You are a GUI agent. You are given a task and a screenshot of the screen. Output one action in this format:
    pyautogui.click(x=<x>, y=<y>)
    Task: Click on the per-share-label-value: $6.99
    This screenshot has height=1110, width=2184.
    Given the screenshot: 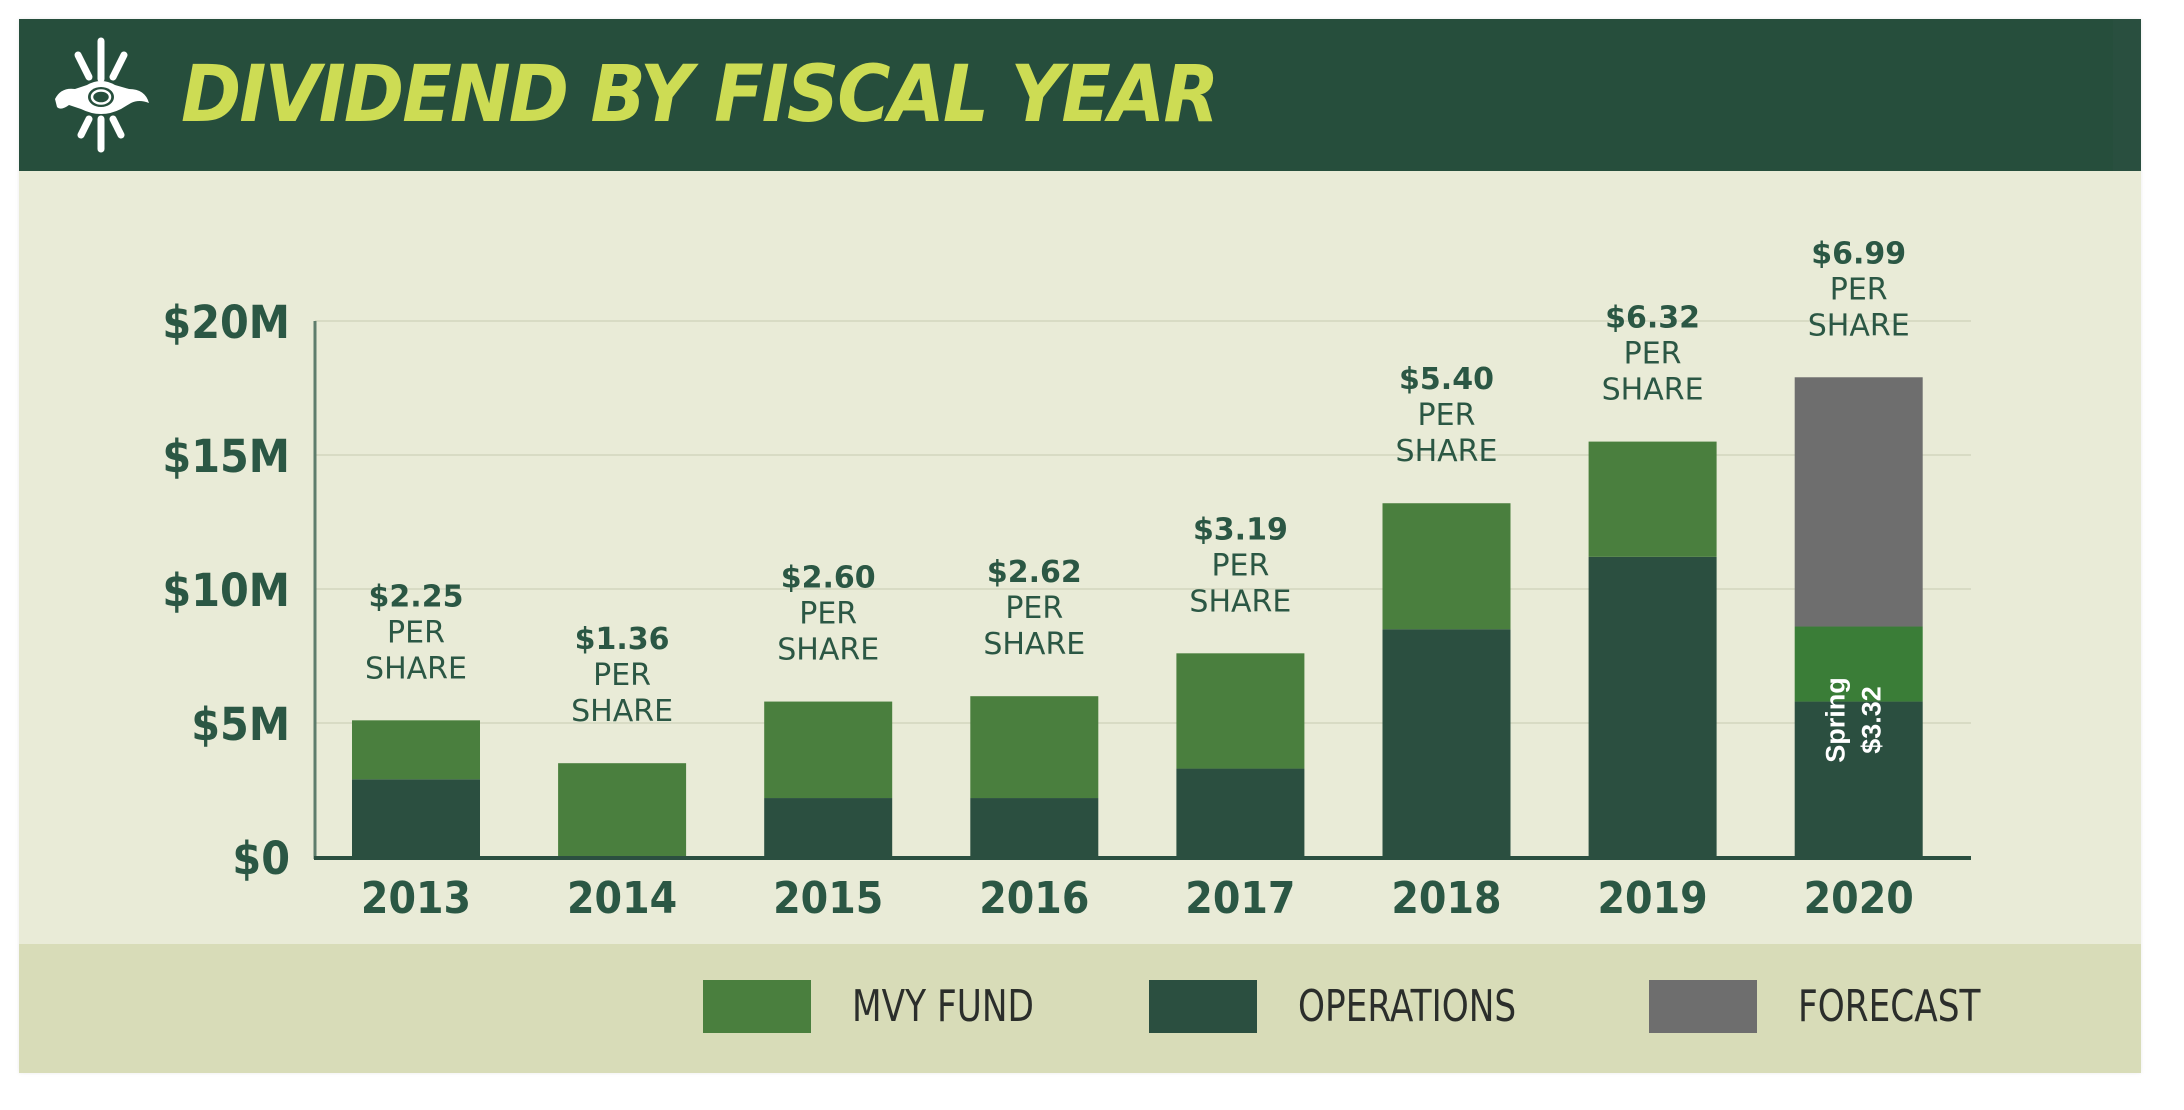 What is the action you would take?
    pyautogui.click(x=1858, y=253)
    